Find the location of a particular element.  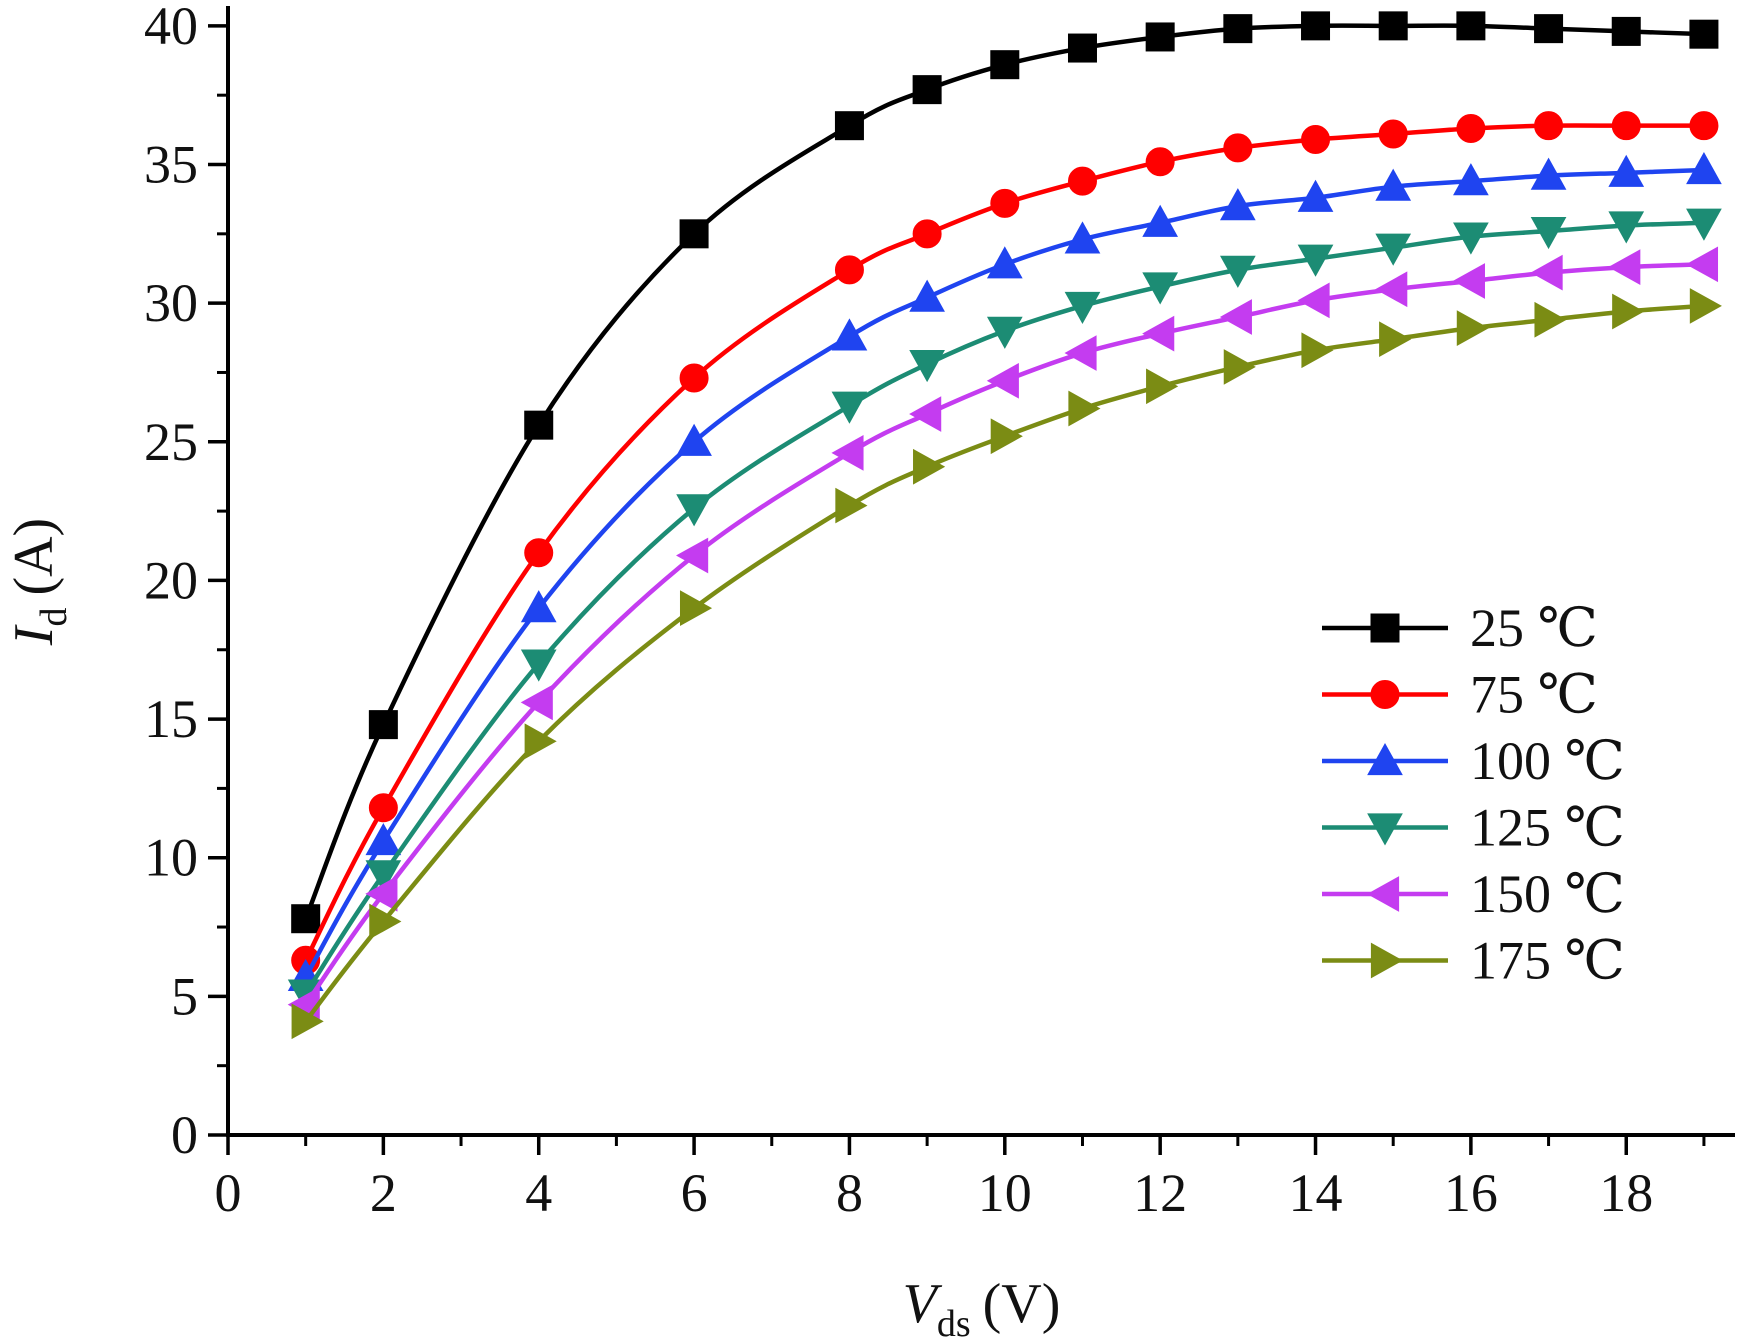

legend-item: 75 ℃ is located at coordinates (1460, 695).